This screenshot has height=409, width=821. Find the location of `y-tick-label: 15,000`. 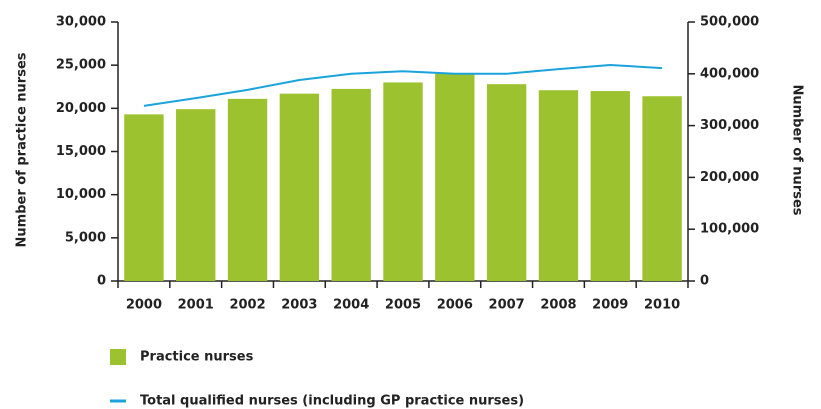

y-tick-label: 15,000 is located at coordinates (81, 151).